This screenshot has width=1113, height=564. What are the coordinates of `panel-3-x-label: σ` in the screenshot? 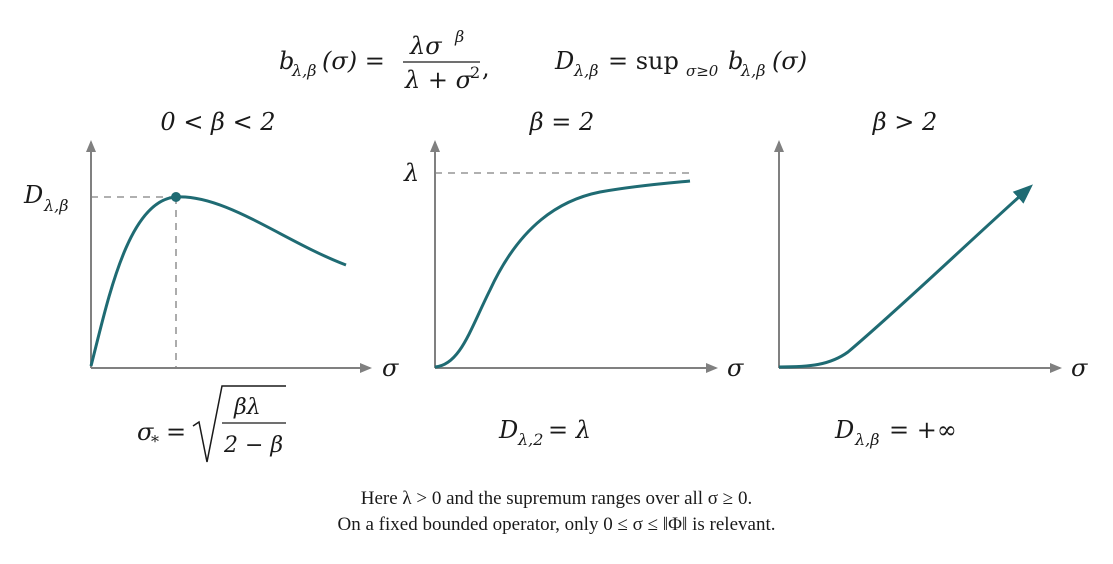 It's located at (1079, 368).